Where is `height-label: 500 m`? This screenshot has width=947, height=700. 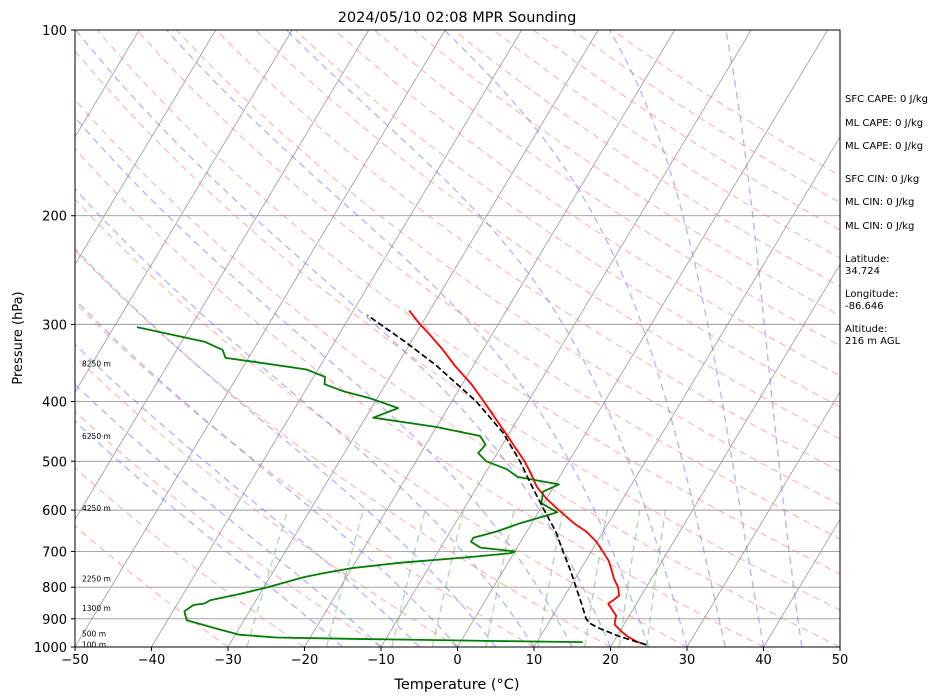 height-label: 500 m is located at coordinates (94, 633).